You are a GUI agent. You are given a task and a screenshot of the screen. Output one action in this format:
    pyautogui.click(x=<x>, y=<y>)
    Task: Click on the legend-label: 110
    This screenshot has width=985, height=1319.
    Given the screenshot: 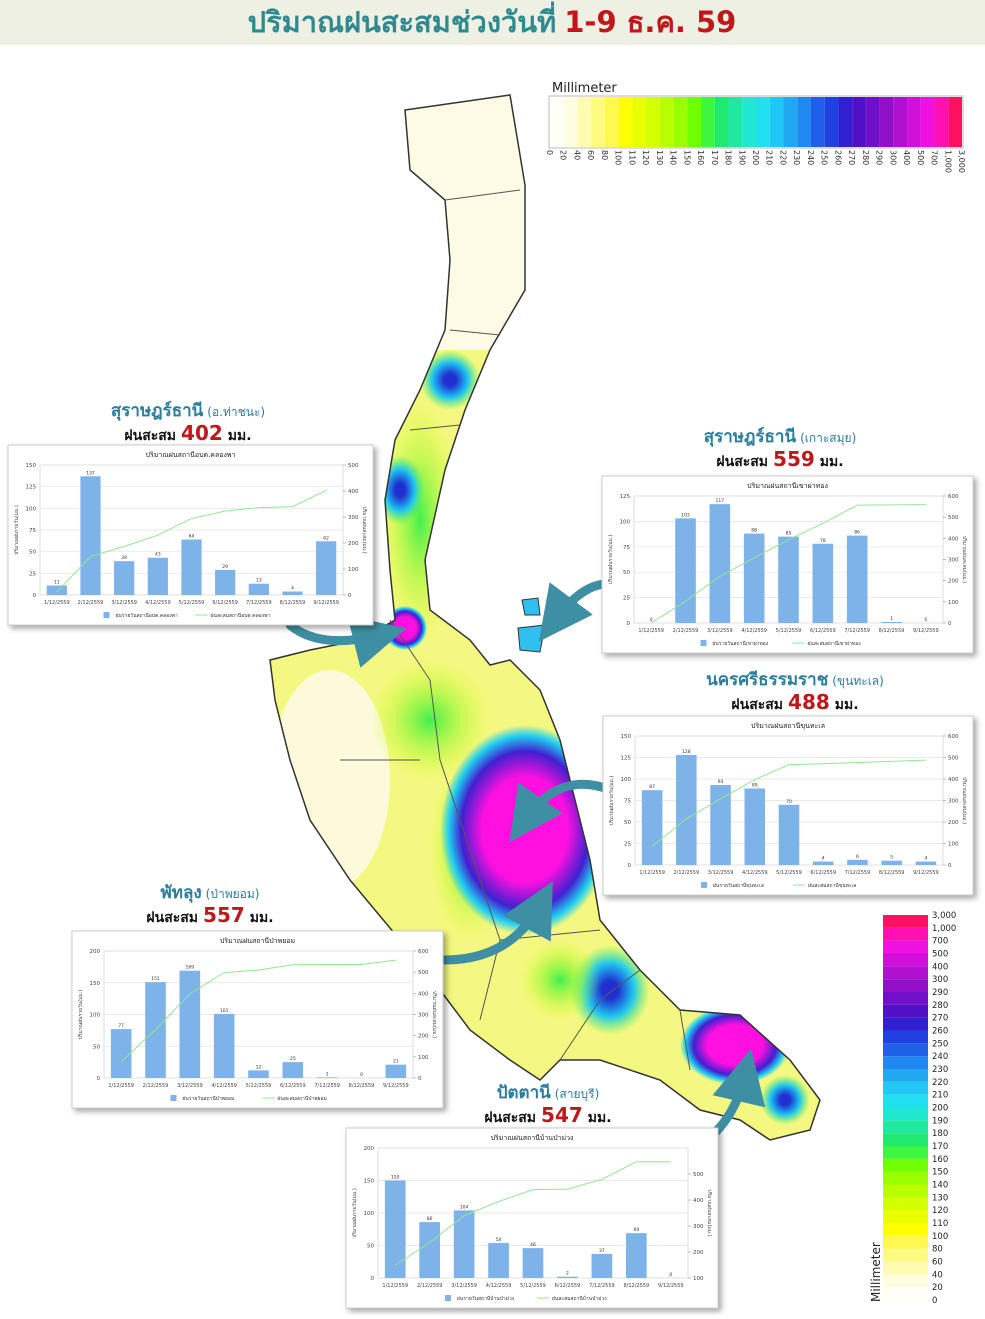 What is the action you would take?
    pyautogui.click(x=940, y=1224)
    